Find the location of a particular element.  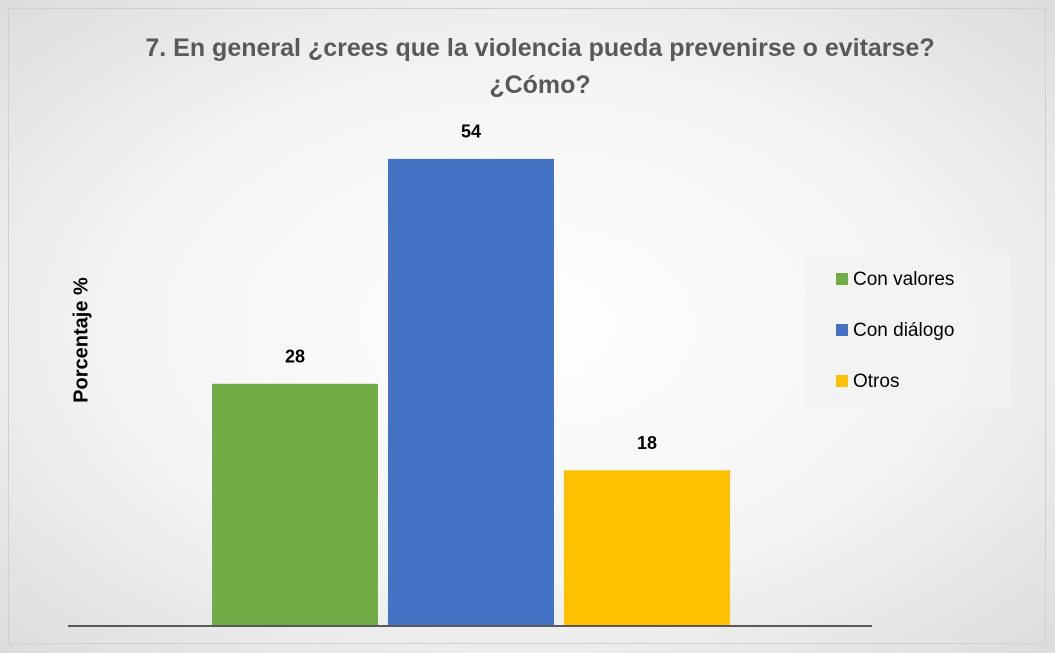

legend-label: Otros is located at coordinates (876, 381).